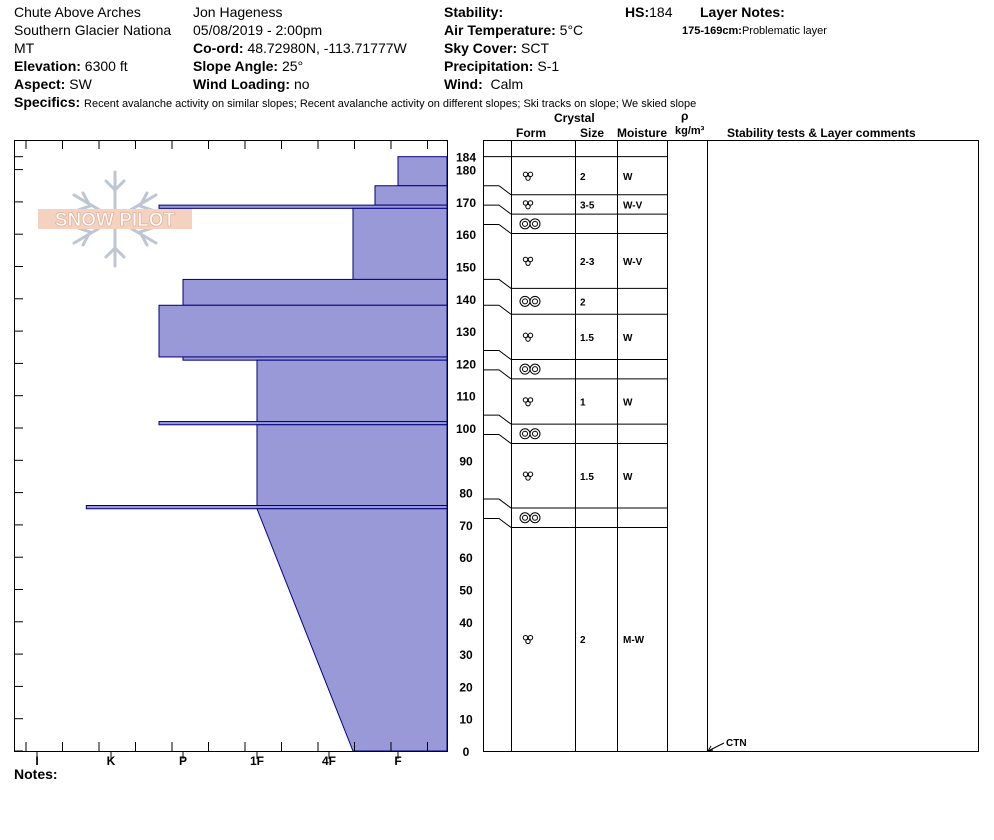 This screenshot has height=840, width=994. I want to click on layer-size: 2, so click(583, 177).